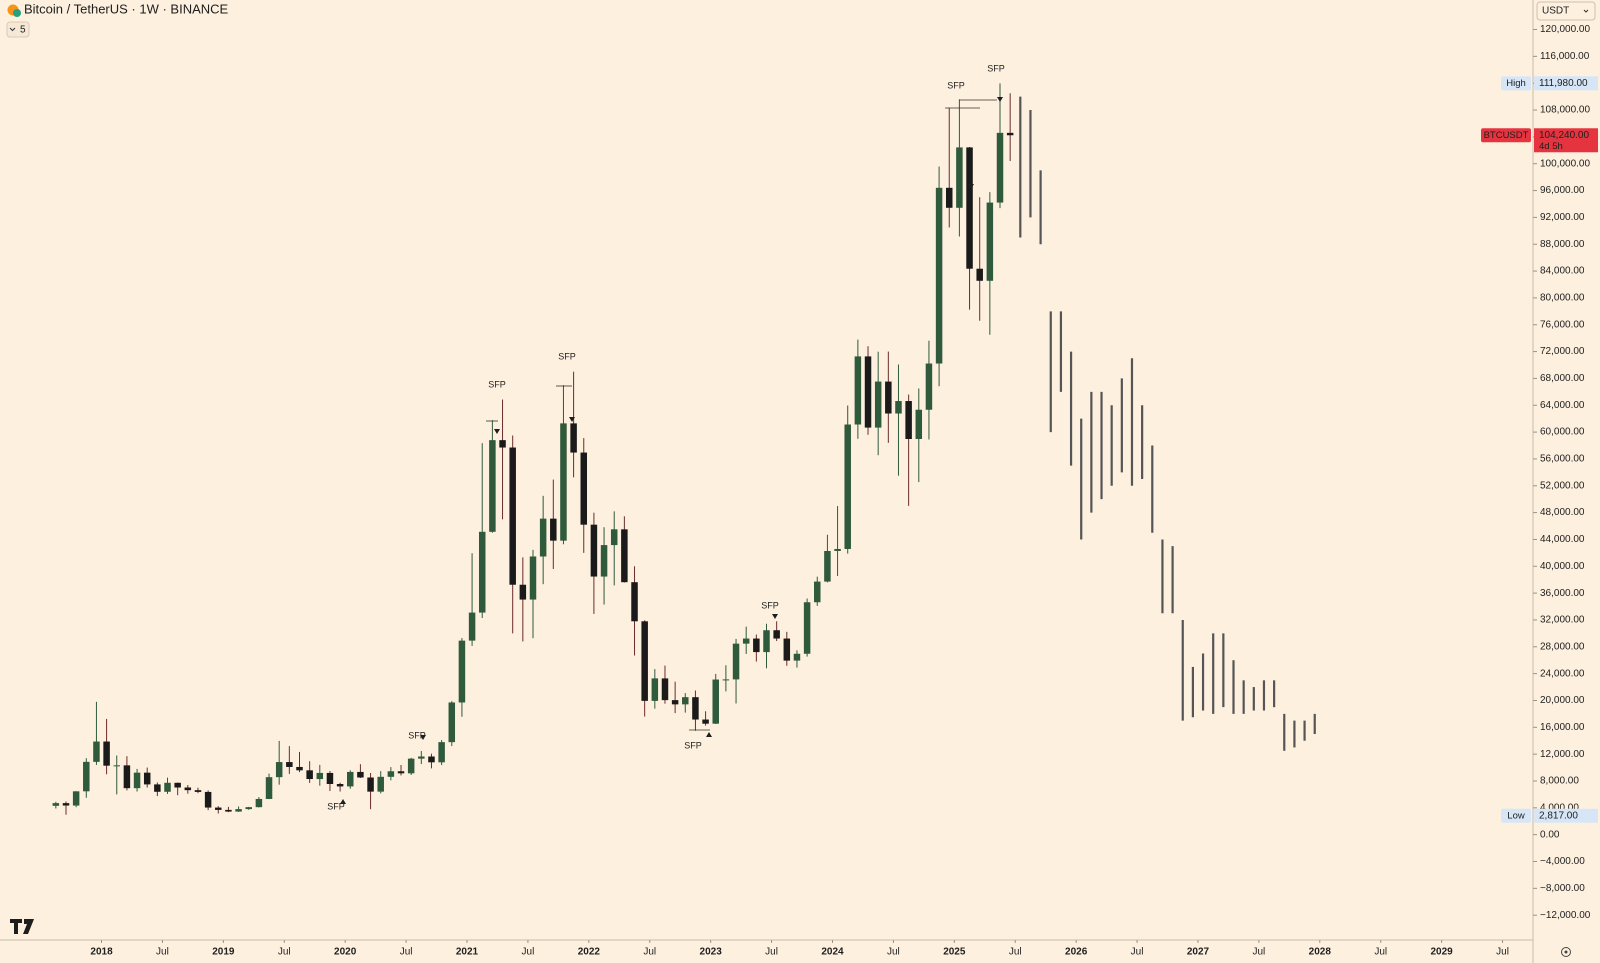 This screenshot has height=963, width=1600. I want to click on x-tick-label: 2027, so click(1198, 952).